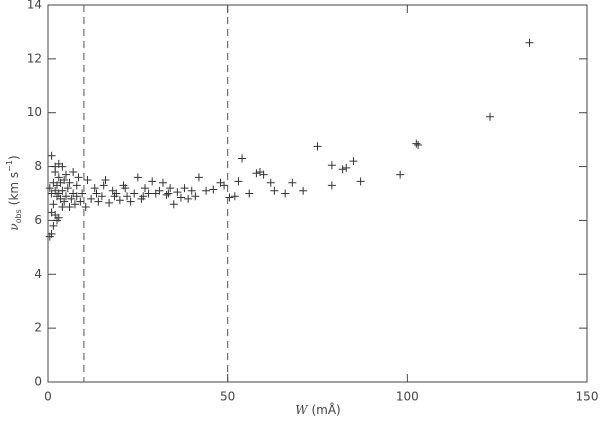 The image size is (600, 430). Describe the element at coordinates (407, 397) in the screenshot. I see `x-tick-label: 100` at that location.